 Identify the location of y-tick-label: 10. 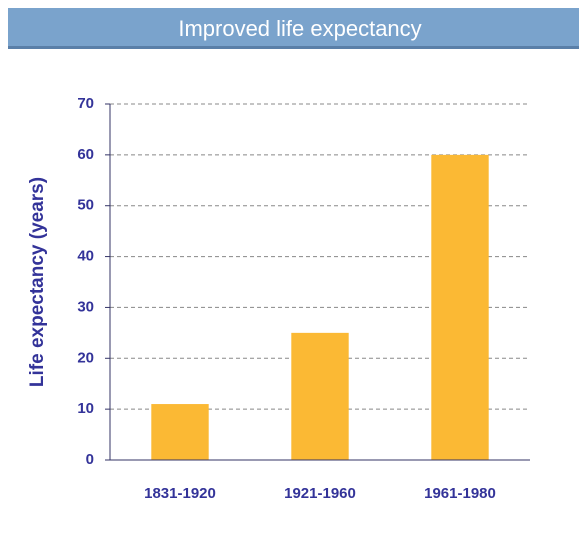
(85, 408).